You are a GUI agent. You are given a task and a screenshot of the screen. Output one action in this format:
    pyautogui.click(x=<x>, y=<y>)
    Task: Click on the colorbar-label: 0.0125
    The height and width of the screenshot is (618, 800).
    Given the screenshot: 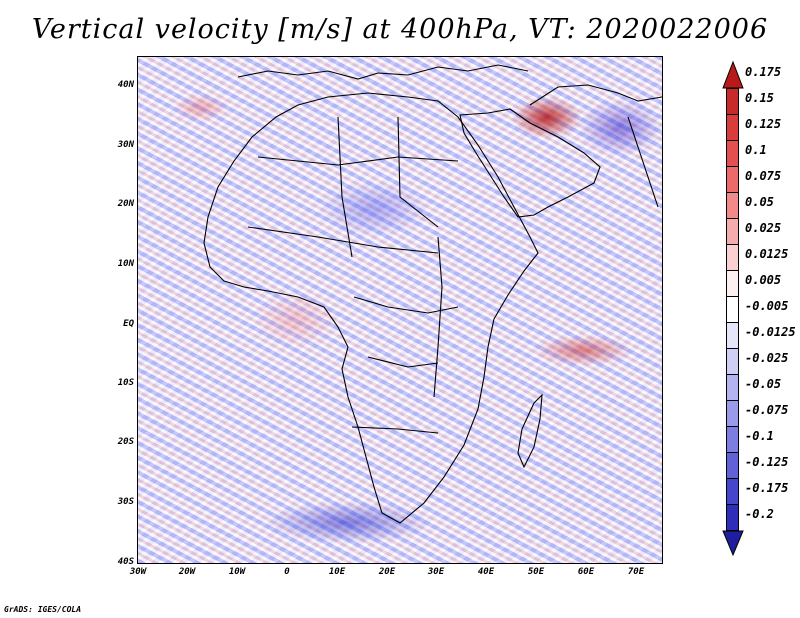 What is the action you would take?
    pyautogui.click(x=767, y=254)
    